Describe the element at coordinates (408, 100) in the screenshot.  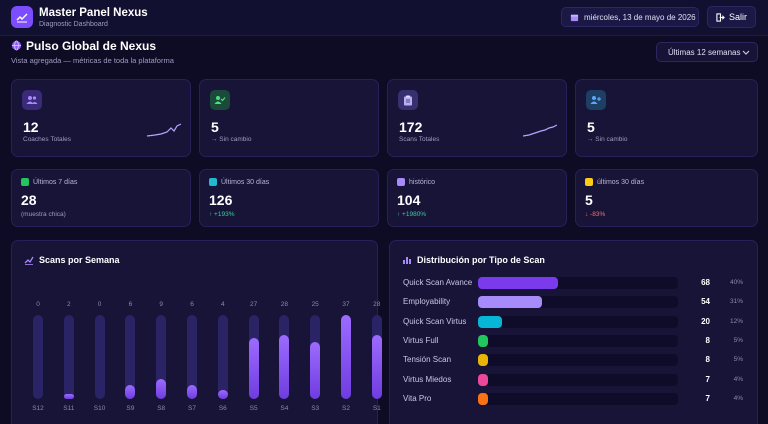
I see `clipboard-icon` at that location.